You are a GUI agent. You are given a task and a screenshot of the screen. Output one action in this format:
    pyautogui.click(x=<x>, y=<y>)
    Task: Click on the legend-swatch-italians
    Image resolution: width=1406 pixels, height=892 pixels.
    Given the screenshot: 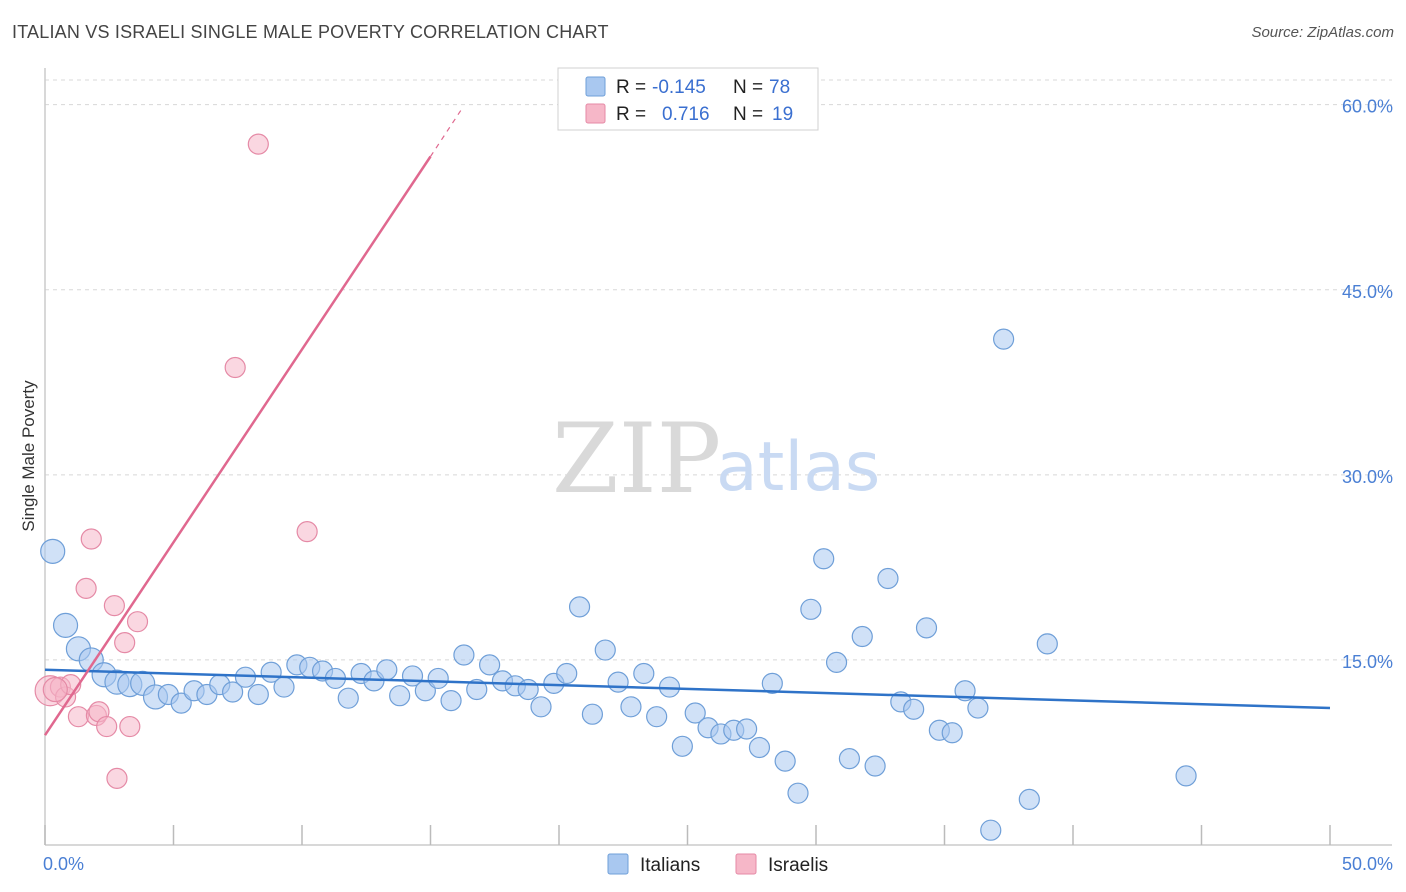 What is the action you would take?
    pyautogui.click(x=595, y=86)
    